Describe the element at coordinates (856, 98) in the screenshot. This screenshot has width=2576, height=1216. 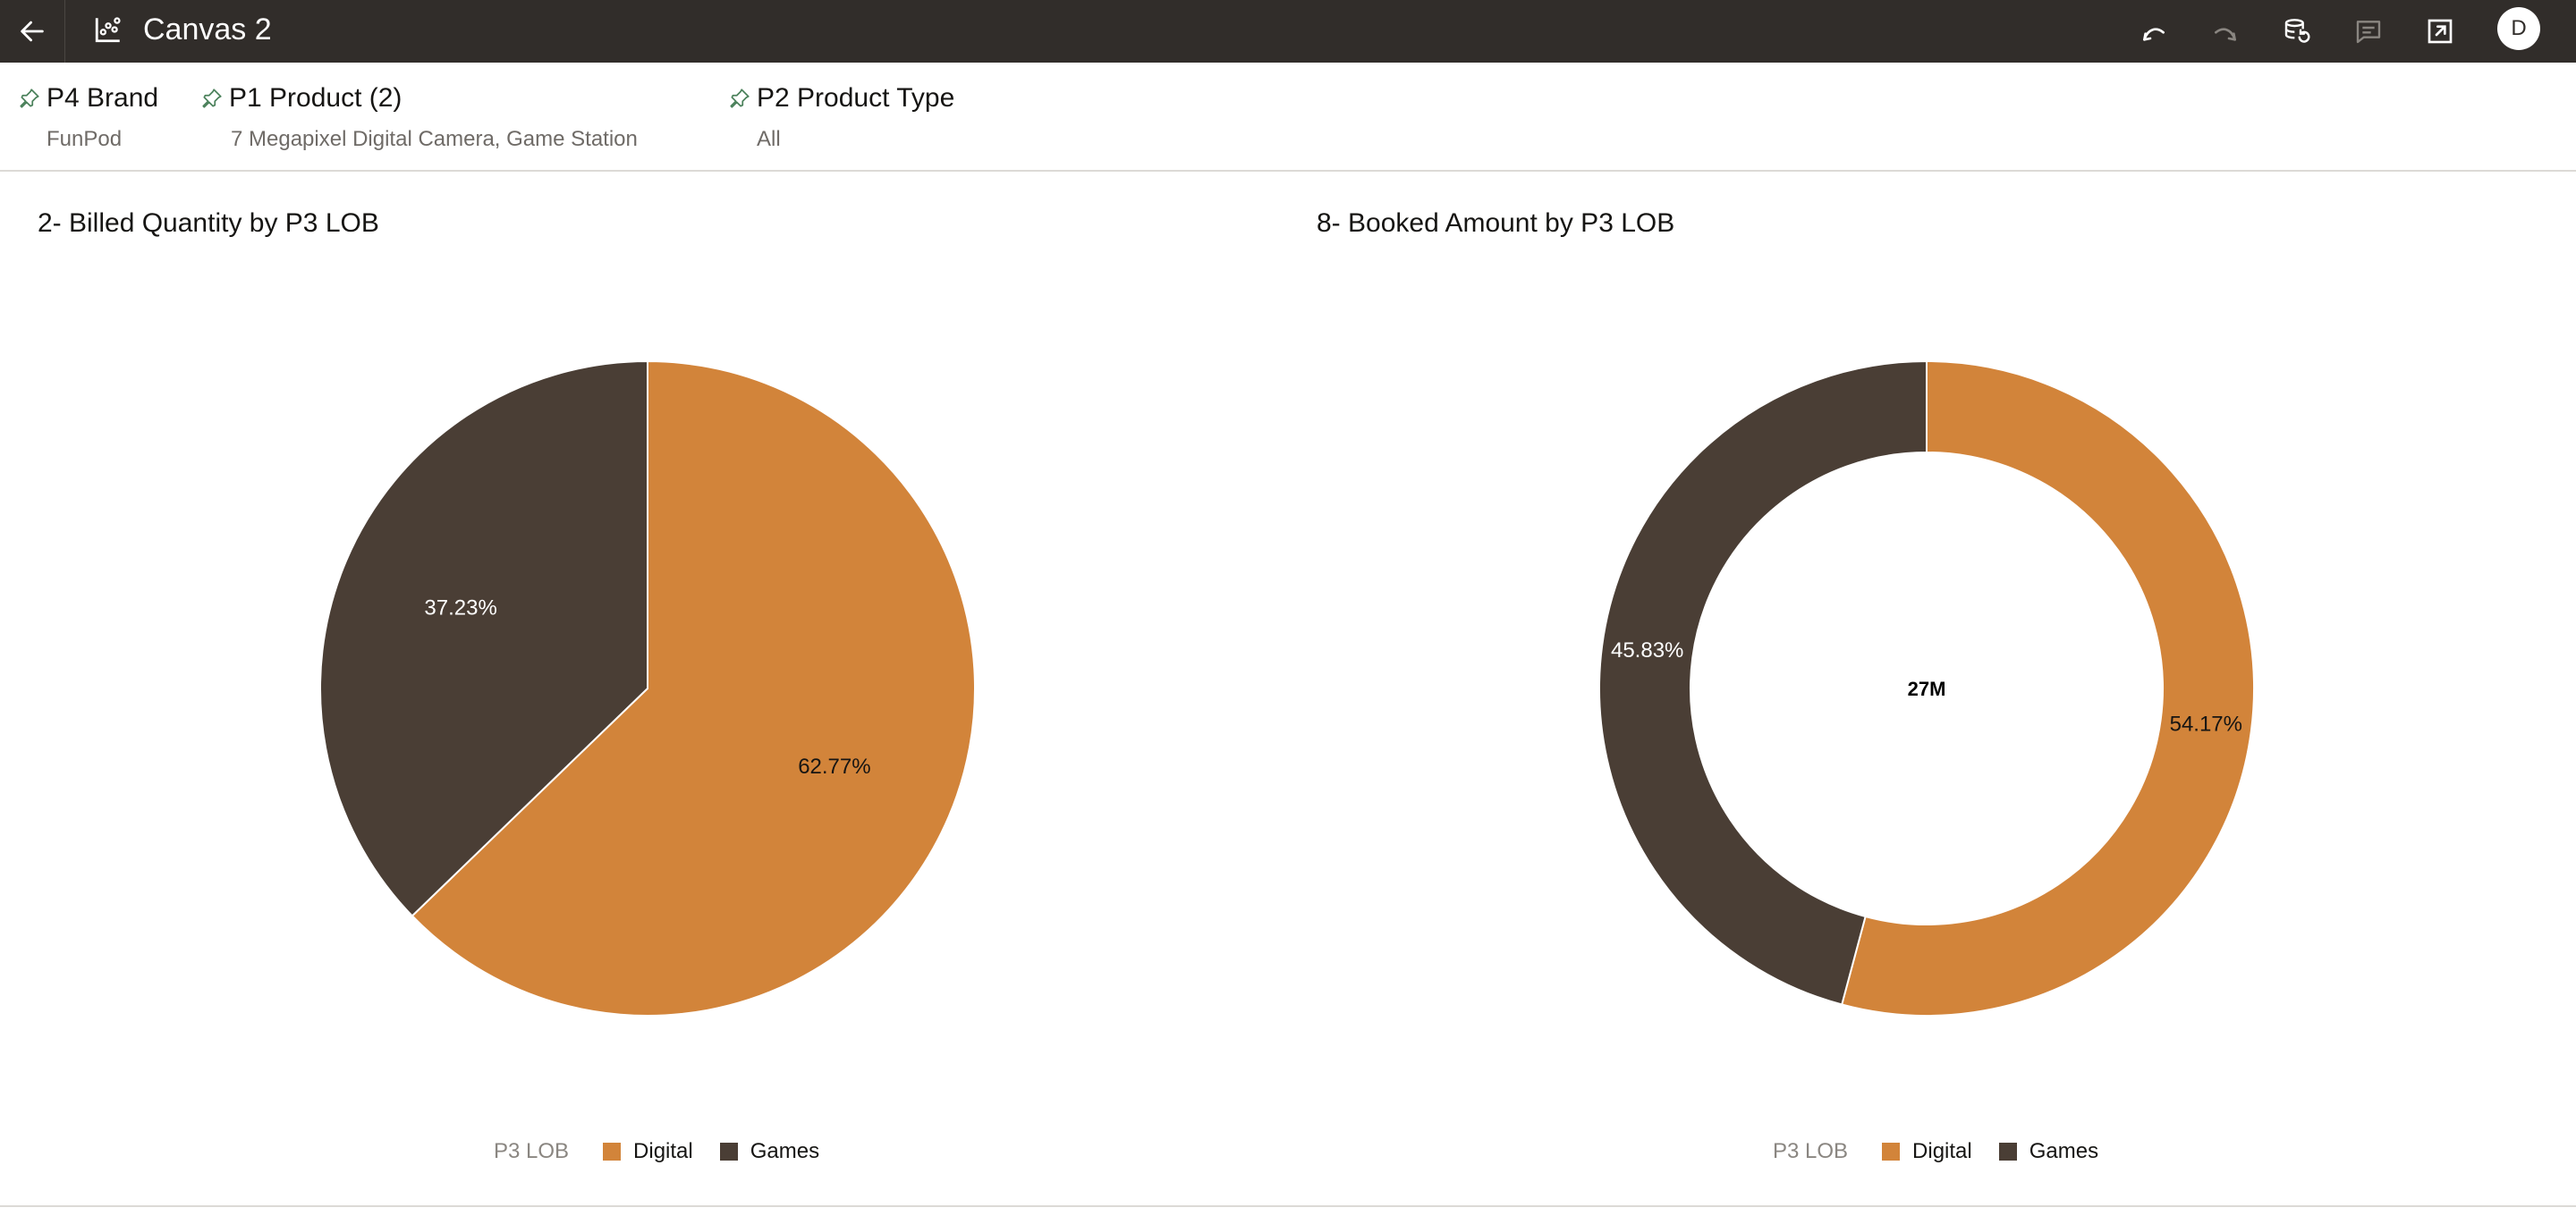
I see `filter-label: P2 Product Type` at that location.